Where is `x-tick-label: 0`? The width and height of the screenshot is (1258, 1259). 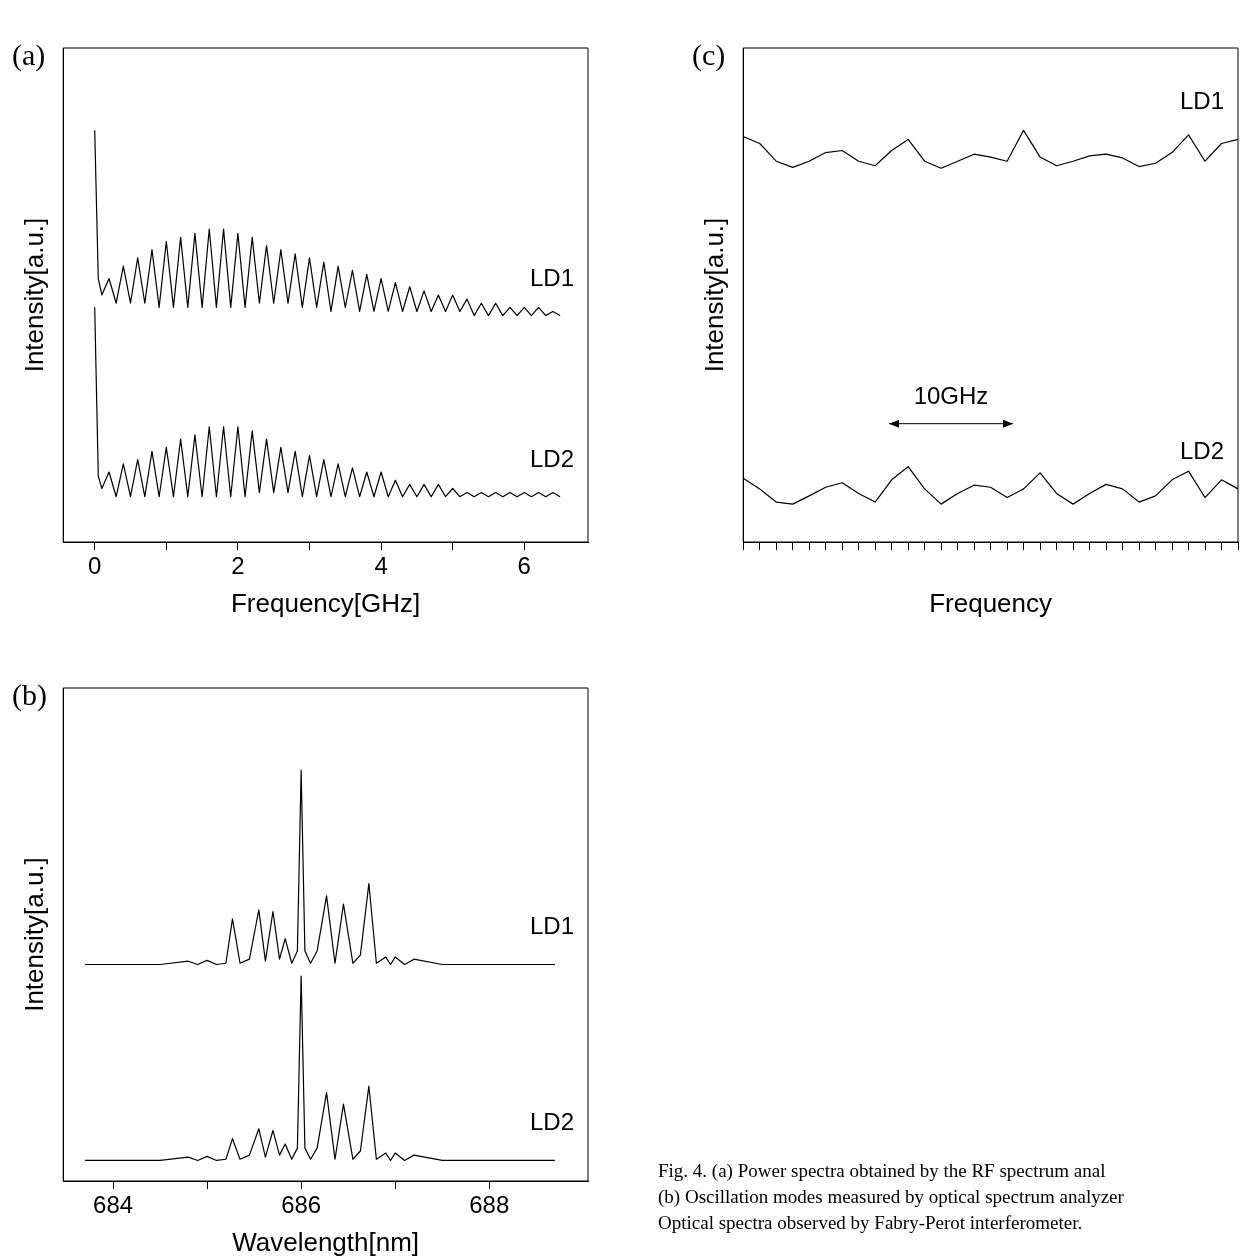
x-tick-label: 0 is located at coordinates (95, 566).